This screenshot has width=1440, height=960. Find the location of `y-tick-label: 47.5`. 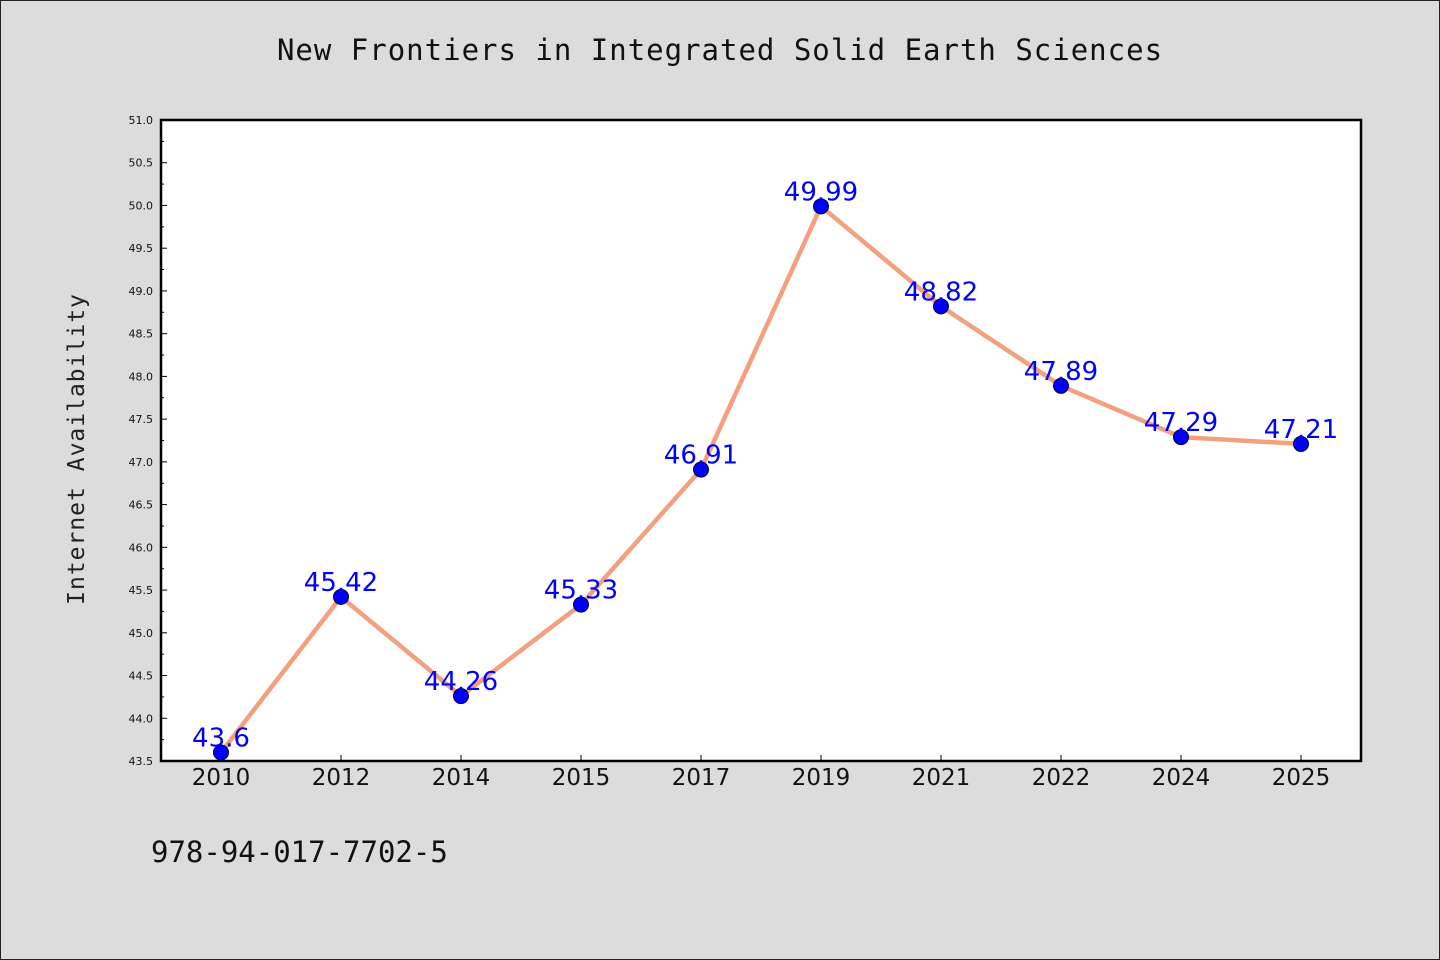

y-tick-label: 47.5 is located at coordinates (141, 419).